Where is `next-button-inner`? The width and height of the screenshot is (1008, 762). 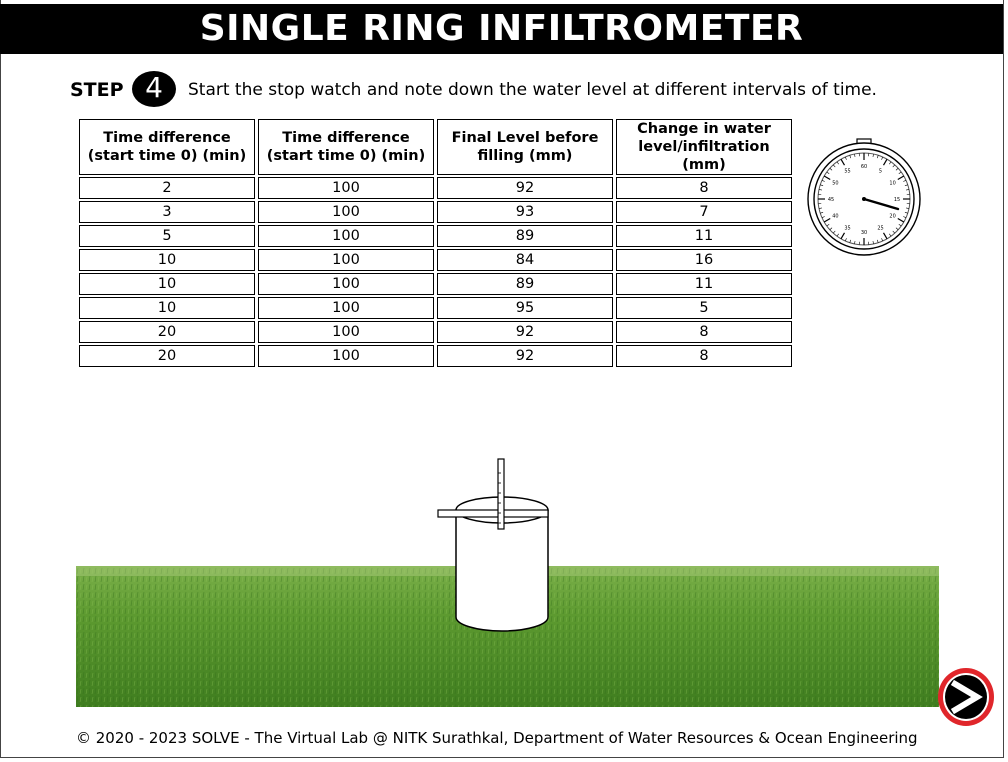 next-button-inner is located at coordinates (966, 697).